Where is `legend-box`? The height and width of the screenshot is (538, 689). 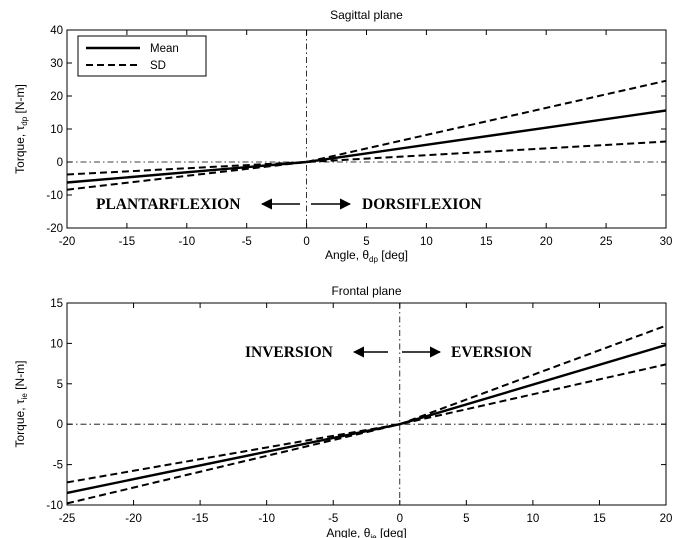 legend-box is located at coordinates (142, 56).